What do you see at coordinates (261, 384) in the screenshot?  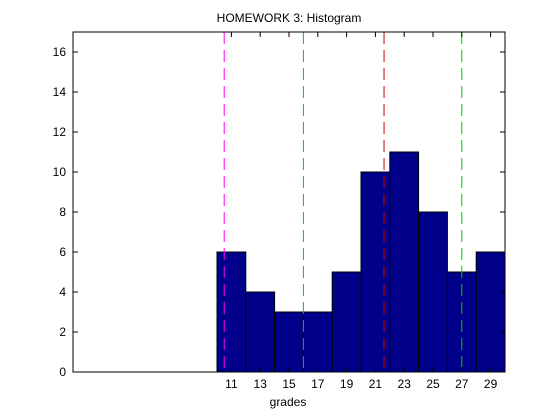 I see `x-tick-label: 13` at bounding box center [261, 384].